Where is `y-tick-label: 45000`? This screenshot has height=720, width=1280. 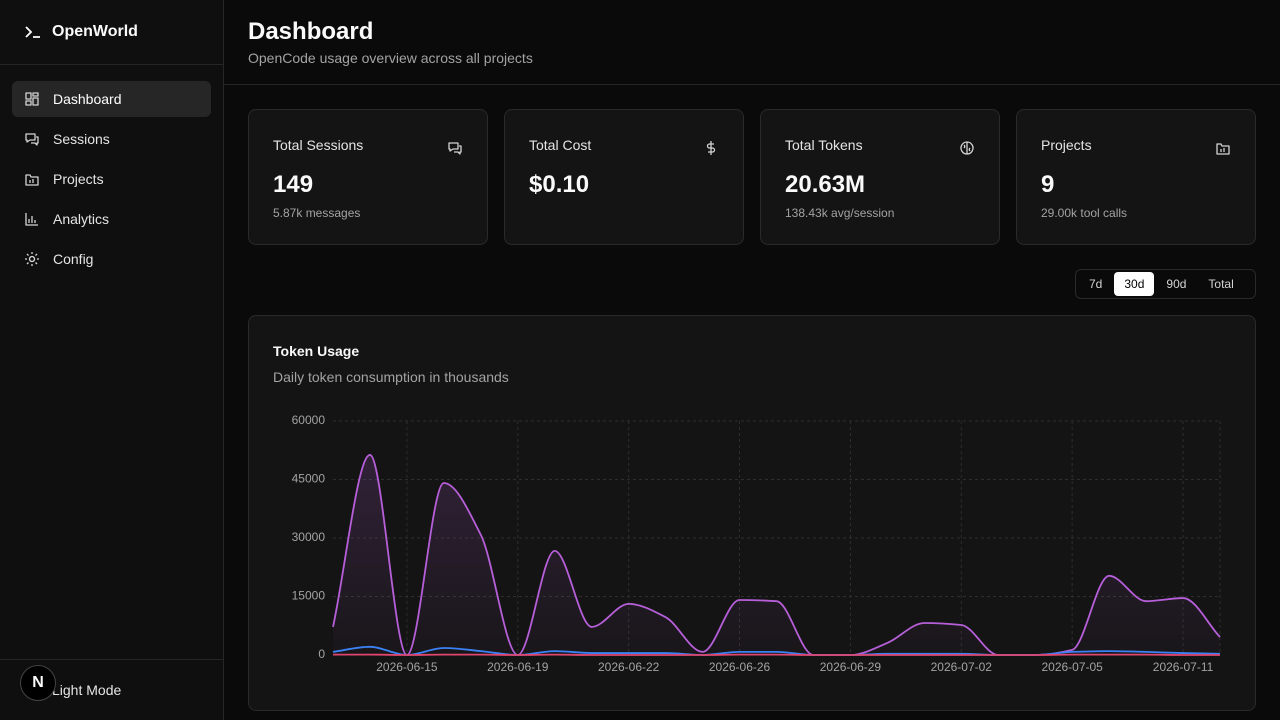 y-tick-label: 45000 is located at coordinates (309, 479).